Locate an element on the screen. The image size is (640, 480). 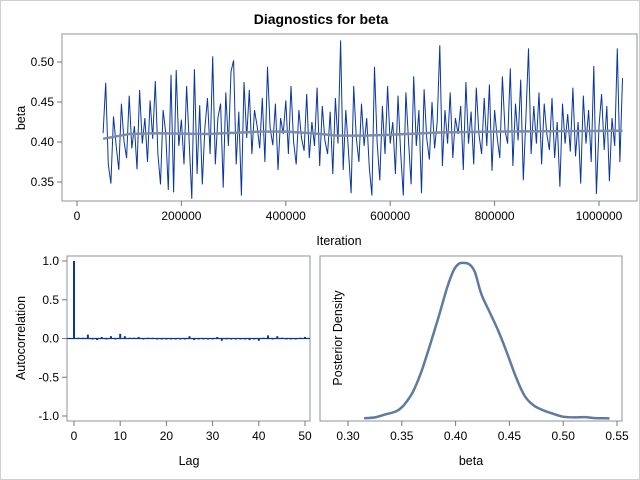
trace-x-tick-label: 200000 is located at coordinates (181, 216).